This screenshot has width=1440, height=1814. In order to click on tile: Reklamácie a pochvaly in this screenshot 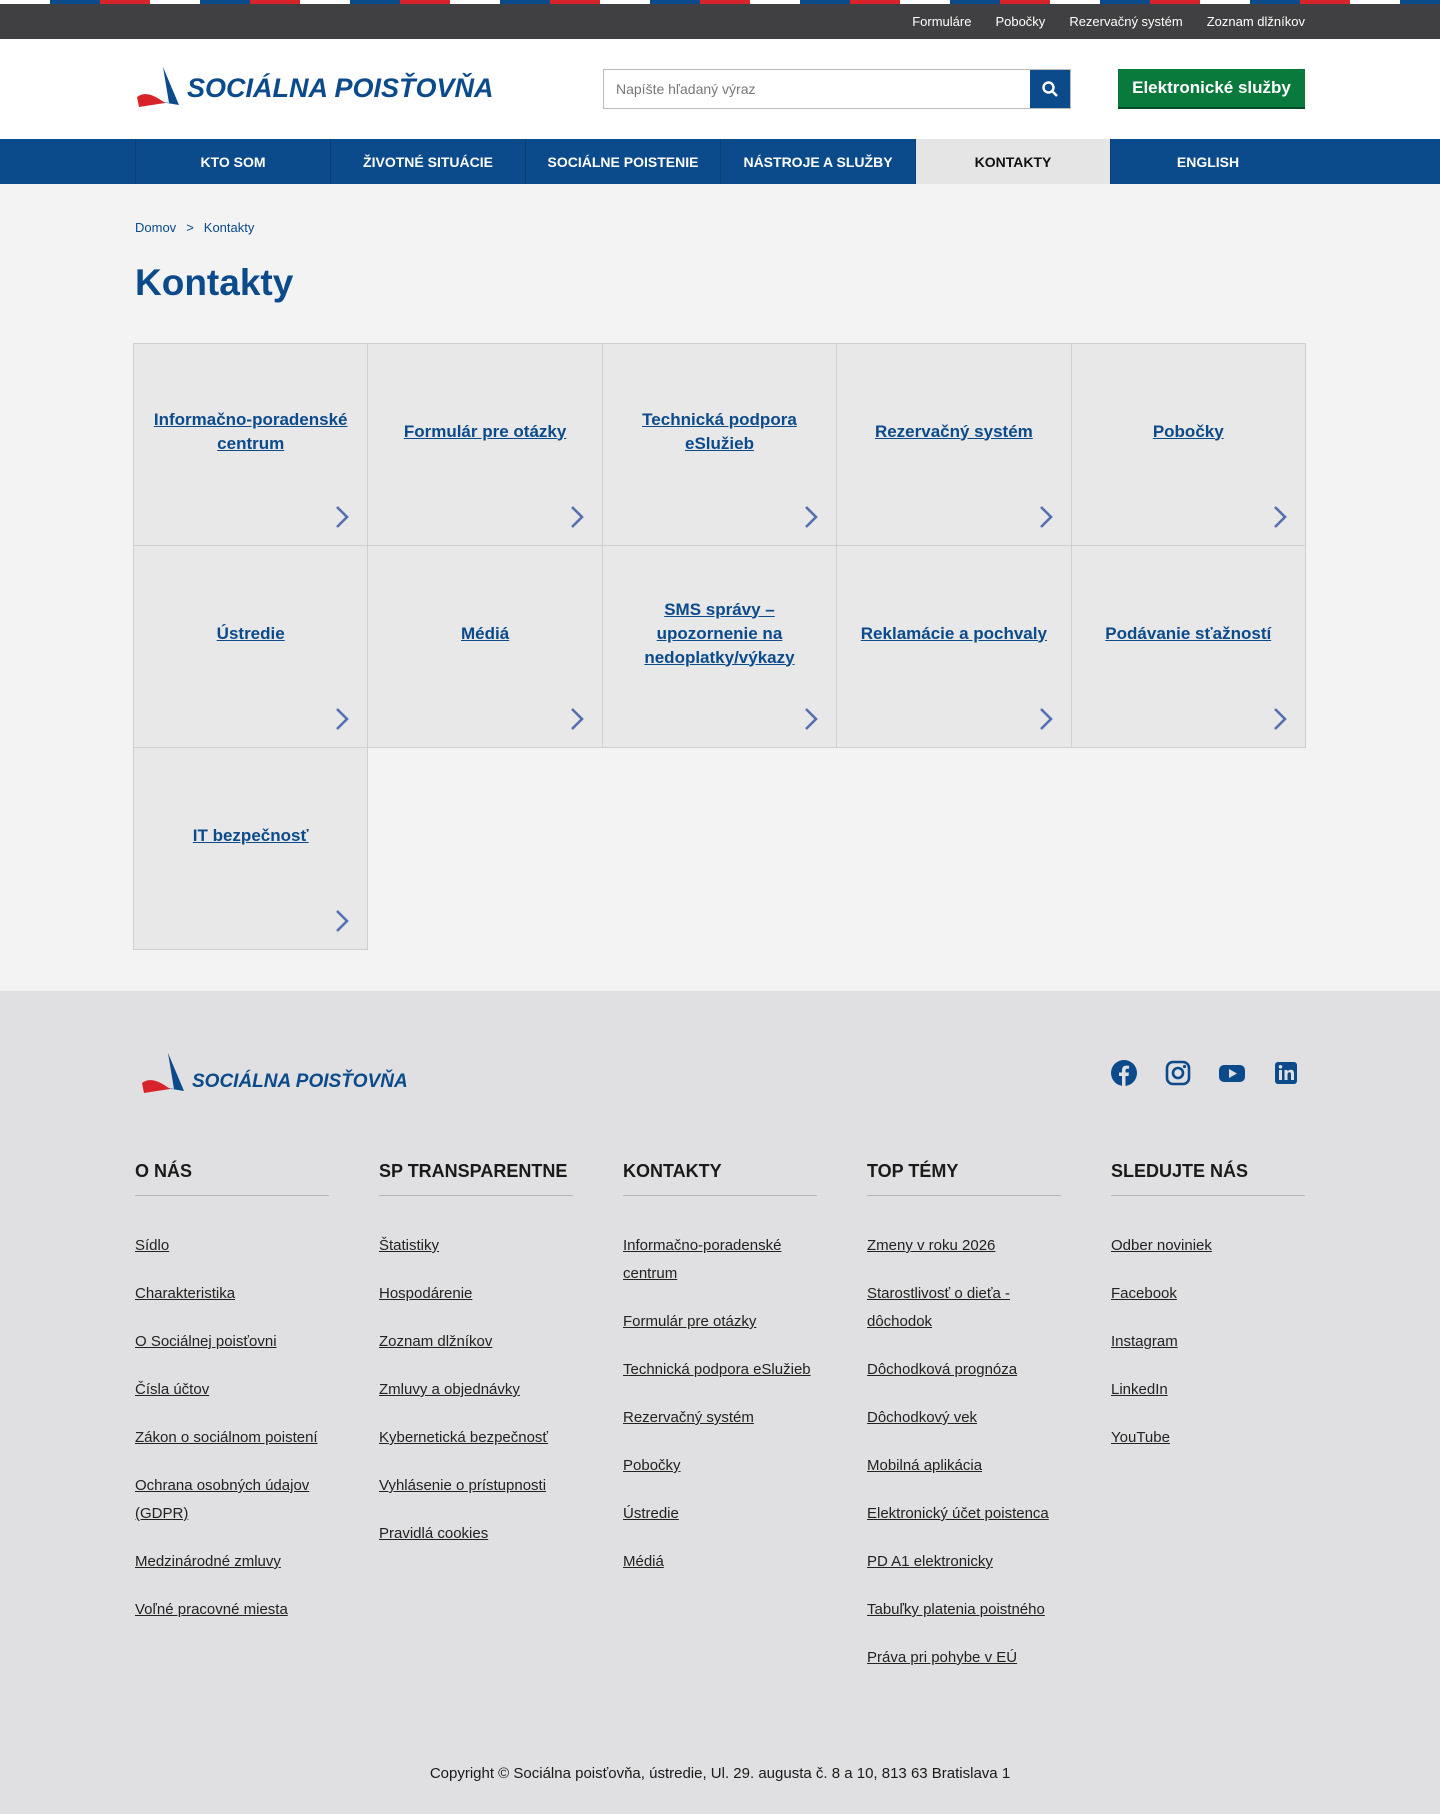, I will do `click(954, 646)`.